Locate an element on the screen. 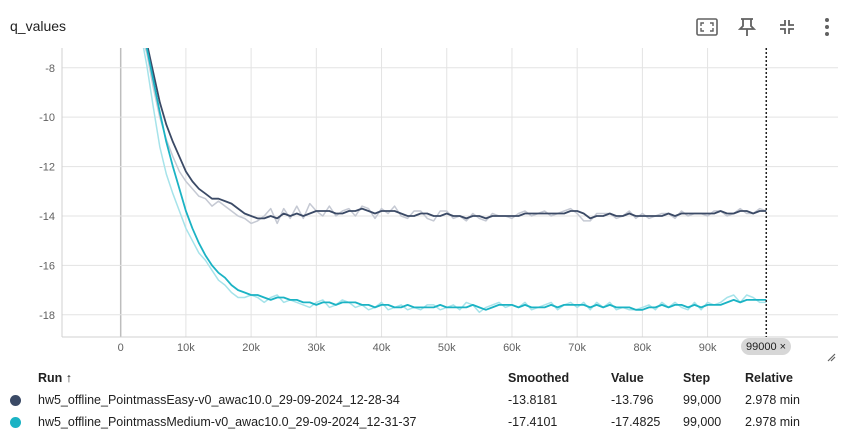  x-tick-label: 60k is located at coordinates (512, 348).